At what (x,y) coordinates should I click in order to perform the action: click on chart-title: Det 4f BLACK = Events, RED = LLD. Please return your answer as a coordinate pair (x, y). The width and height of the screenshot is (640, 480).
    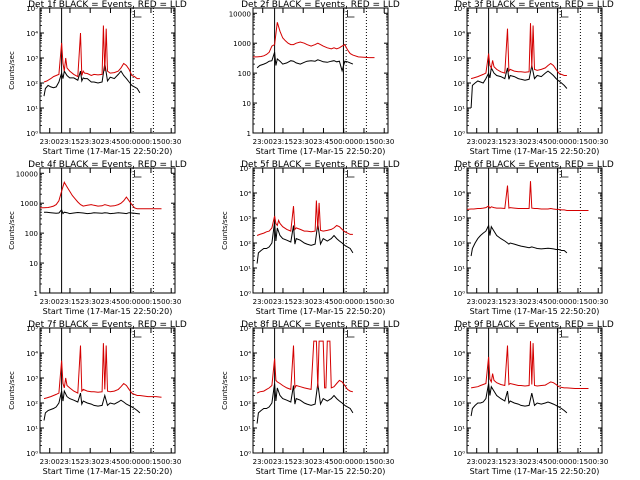
    Looking at the image, I should click on (107, 165).